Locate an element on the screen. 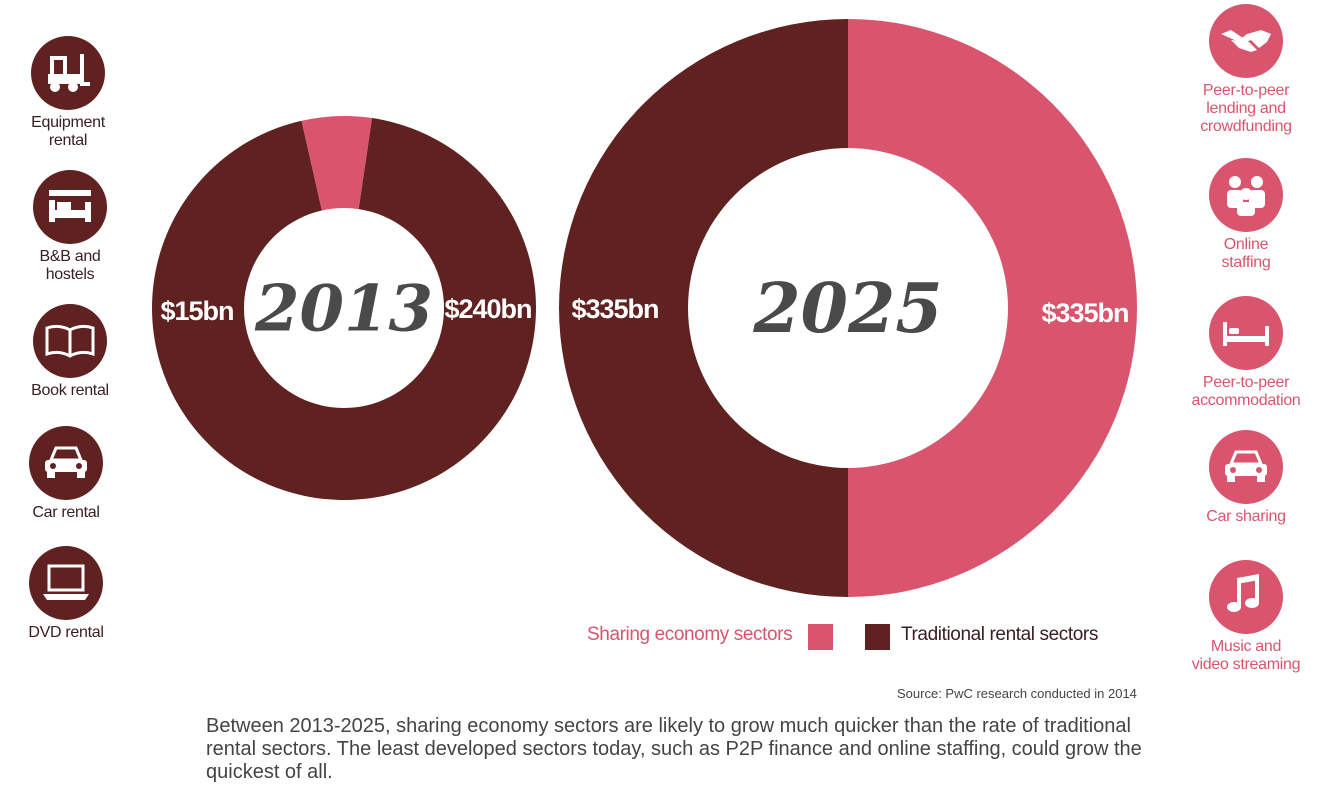 The height and width of the screenshot is (792, 1318). icon-label: Car rental is located at coordinates (66, 512).